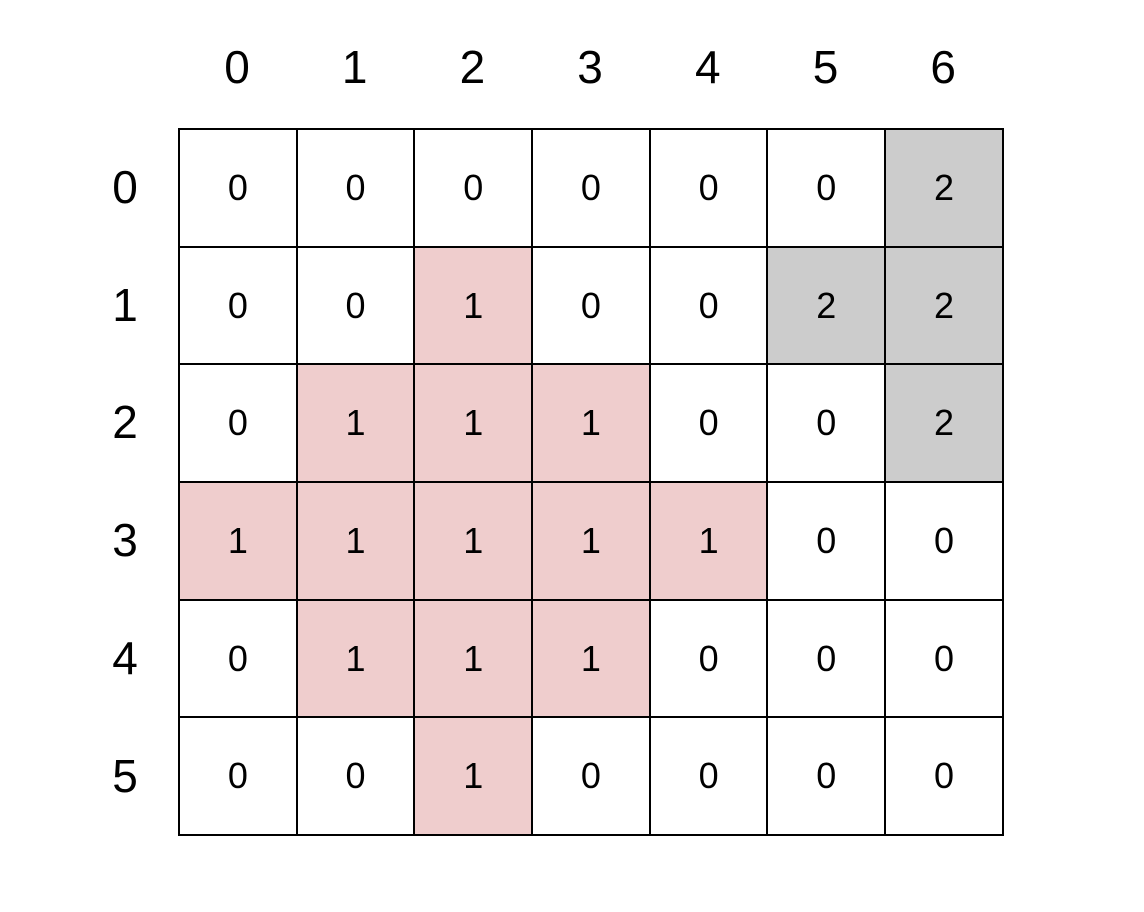 This screenshot has width=1144, height=912. Describe the element at coordinates (472, 67) in the screenshot. I see `column-label: 2` at that location.